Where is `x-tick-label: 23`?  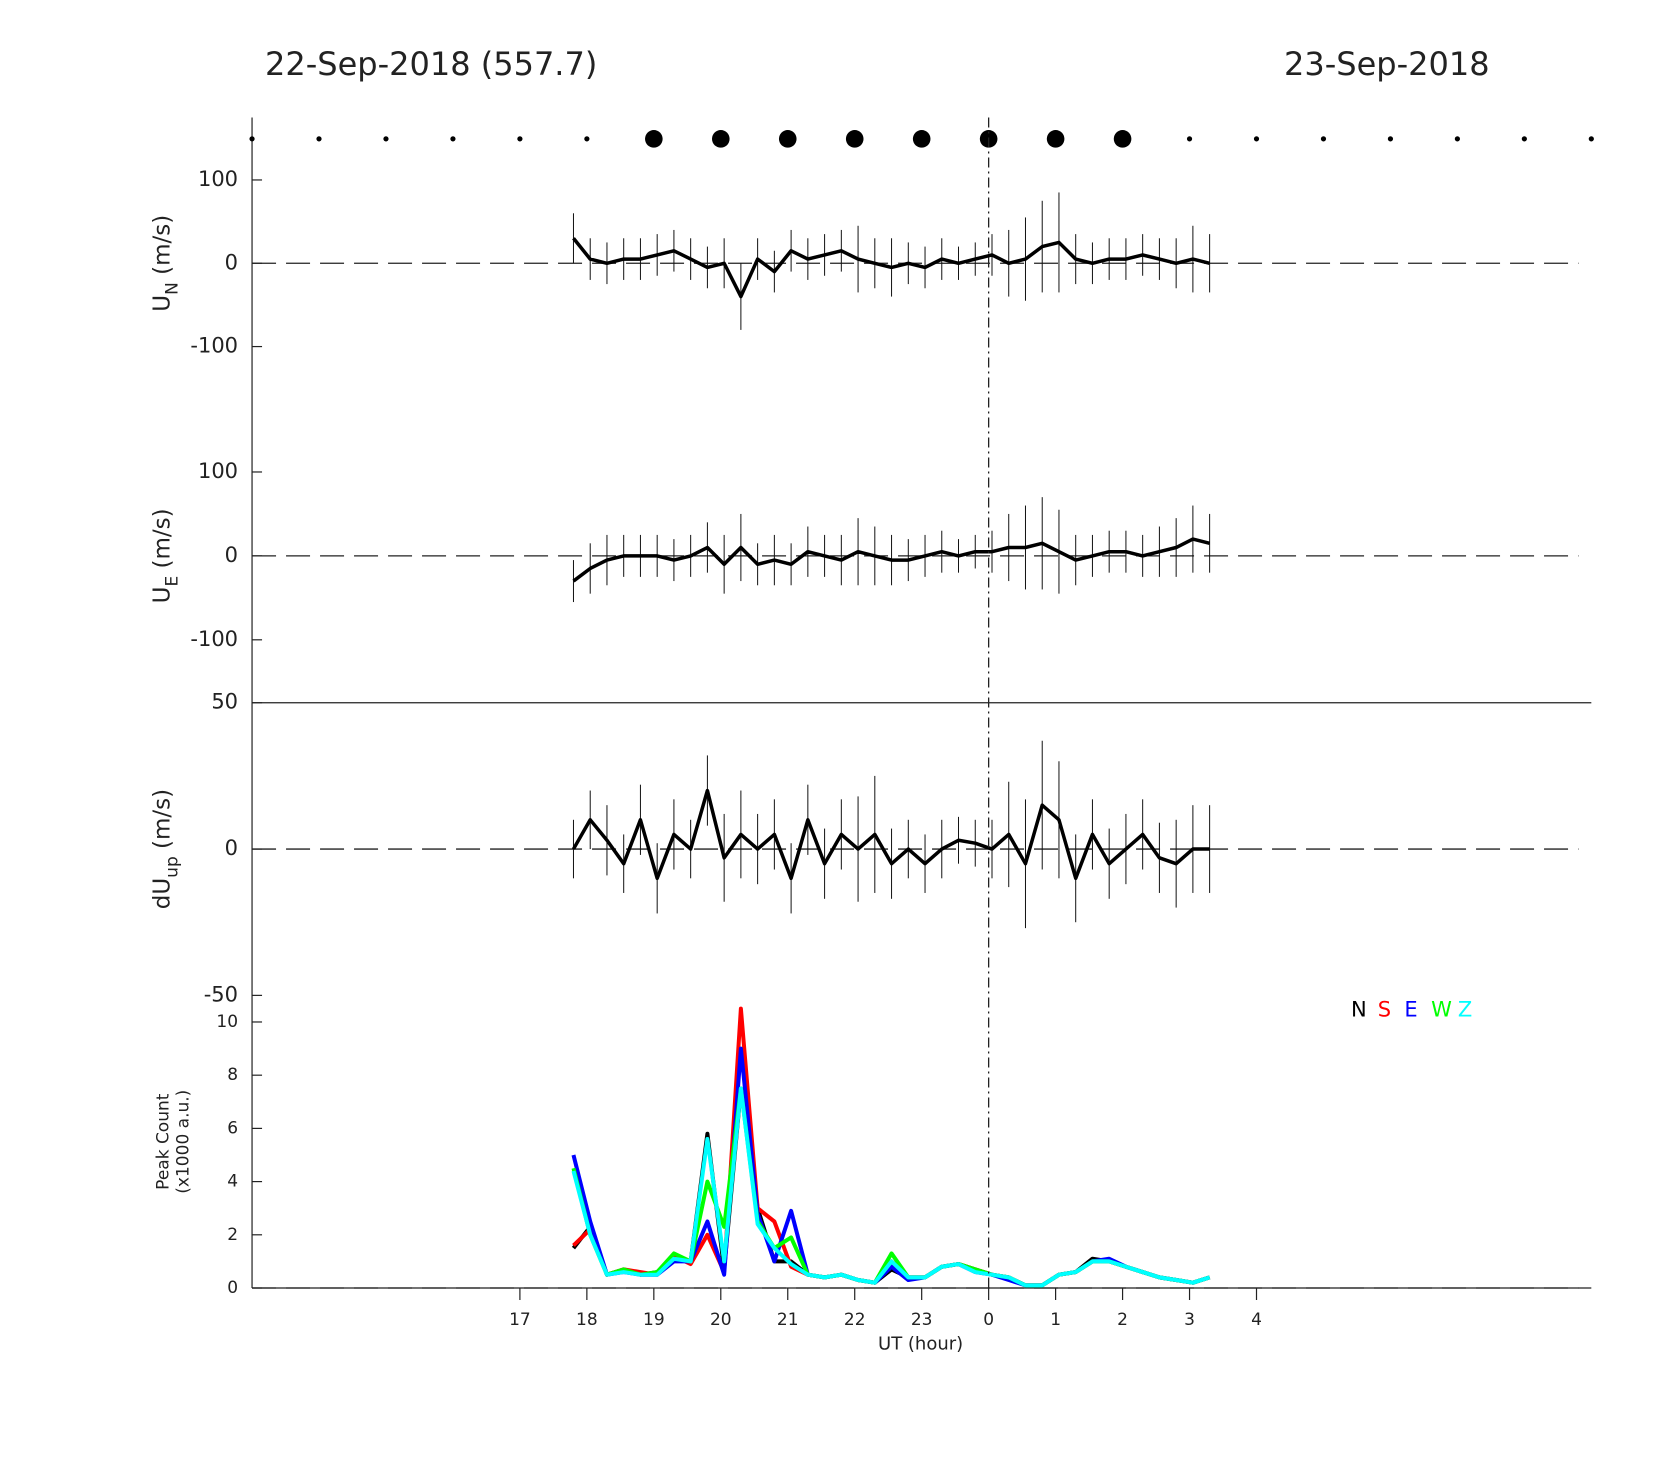
x-tick-label: 23 is located at coordinates (922, 1320).